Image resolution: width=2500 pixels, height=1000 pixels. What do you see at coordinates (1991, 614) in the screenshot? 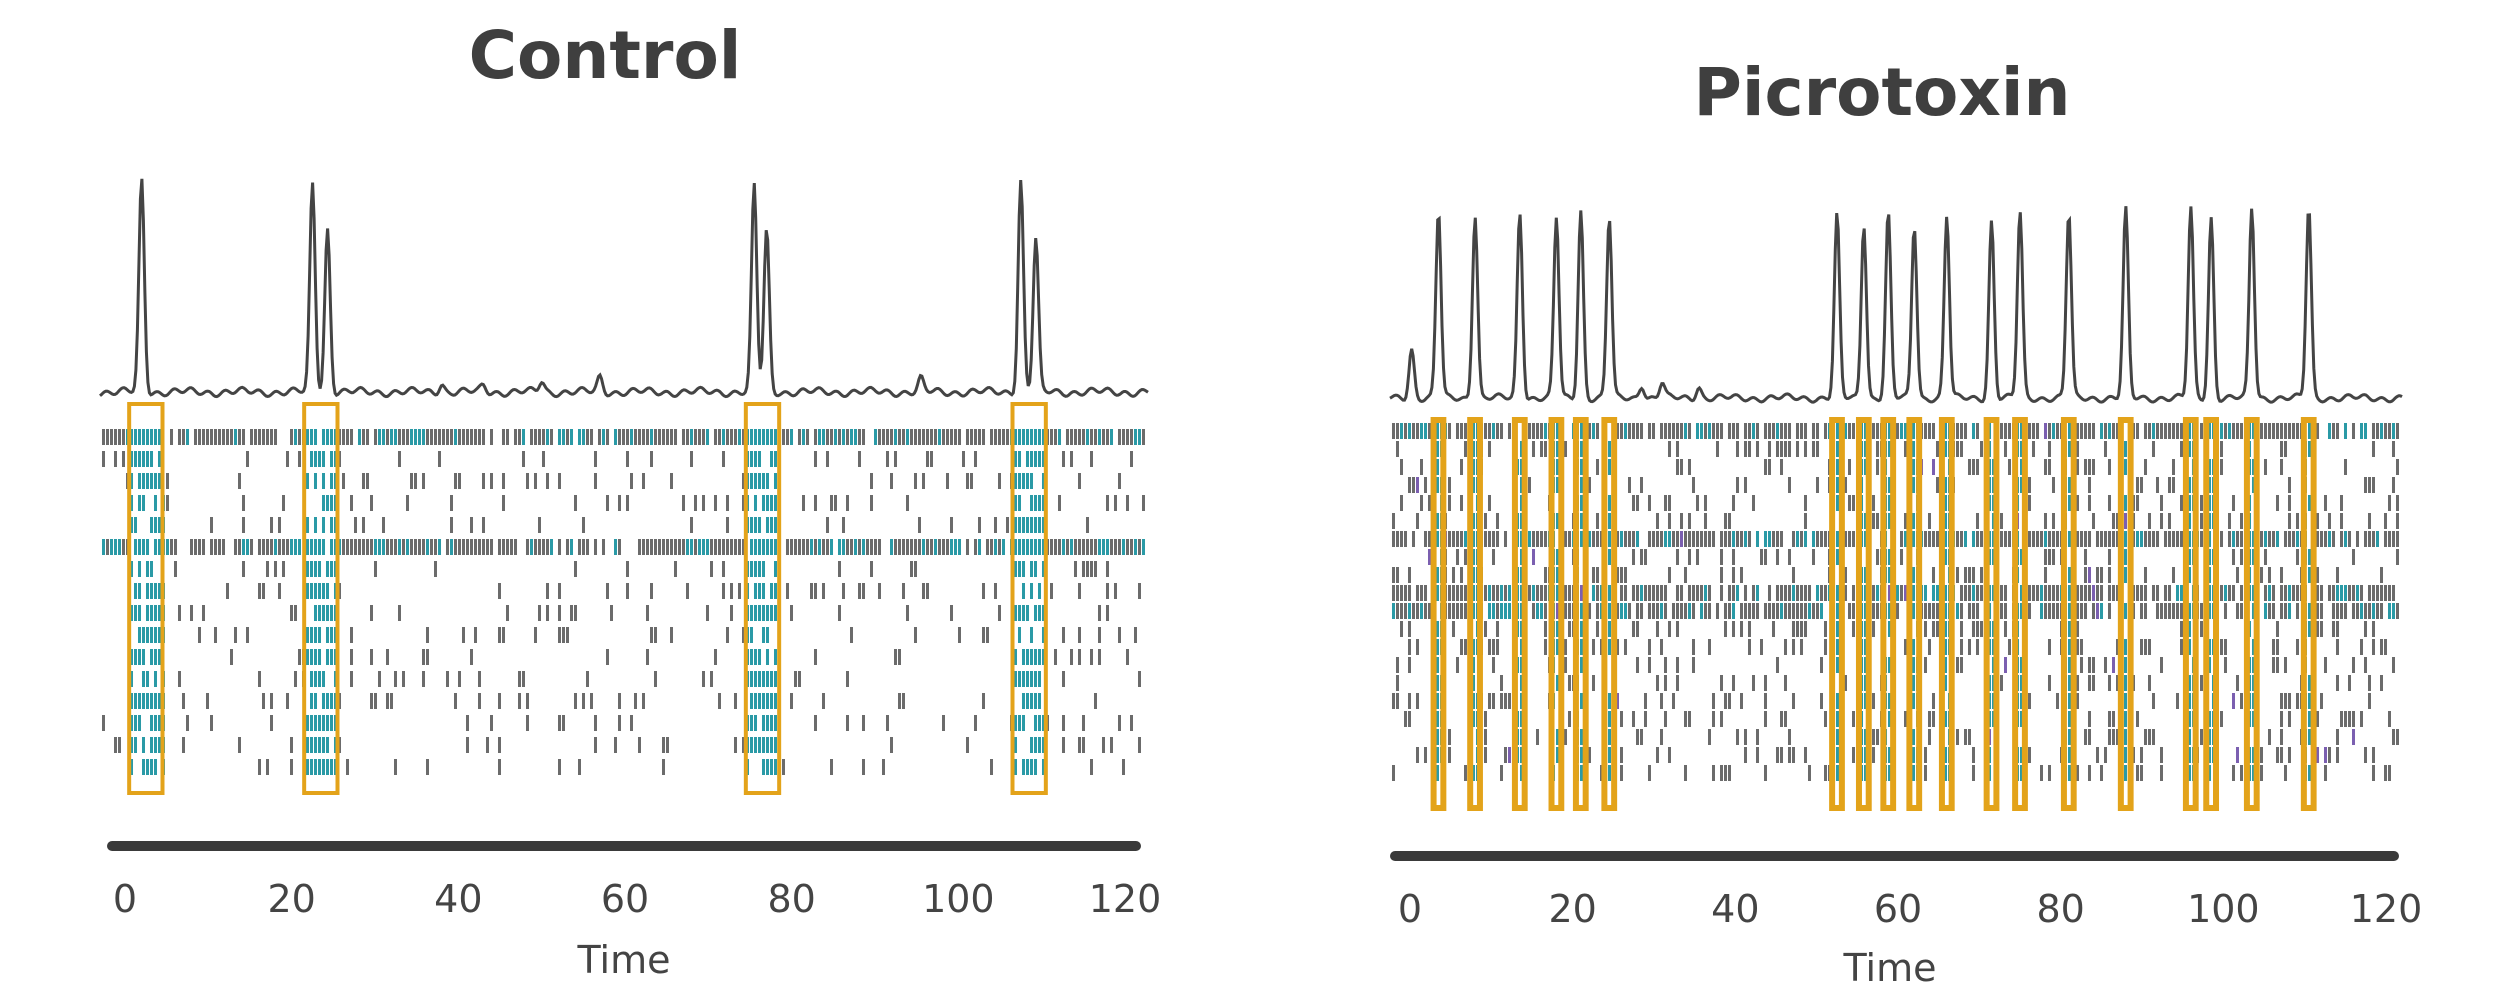
I see `burst-window` at bounding box center [1991, 614].